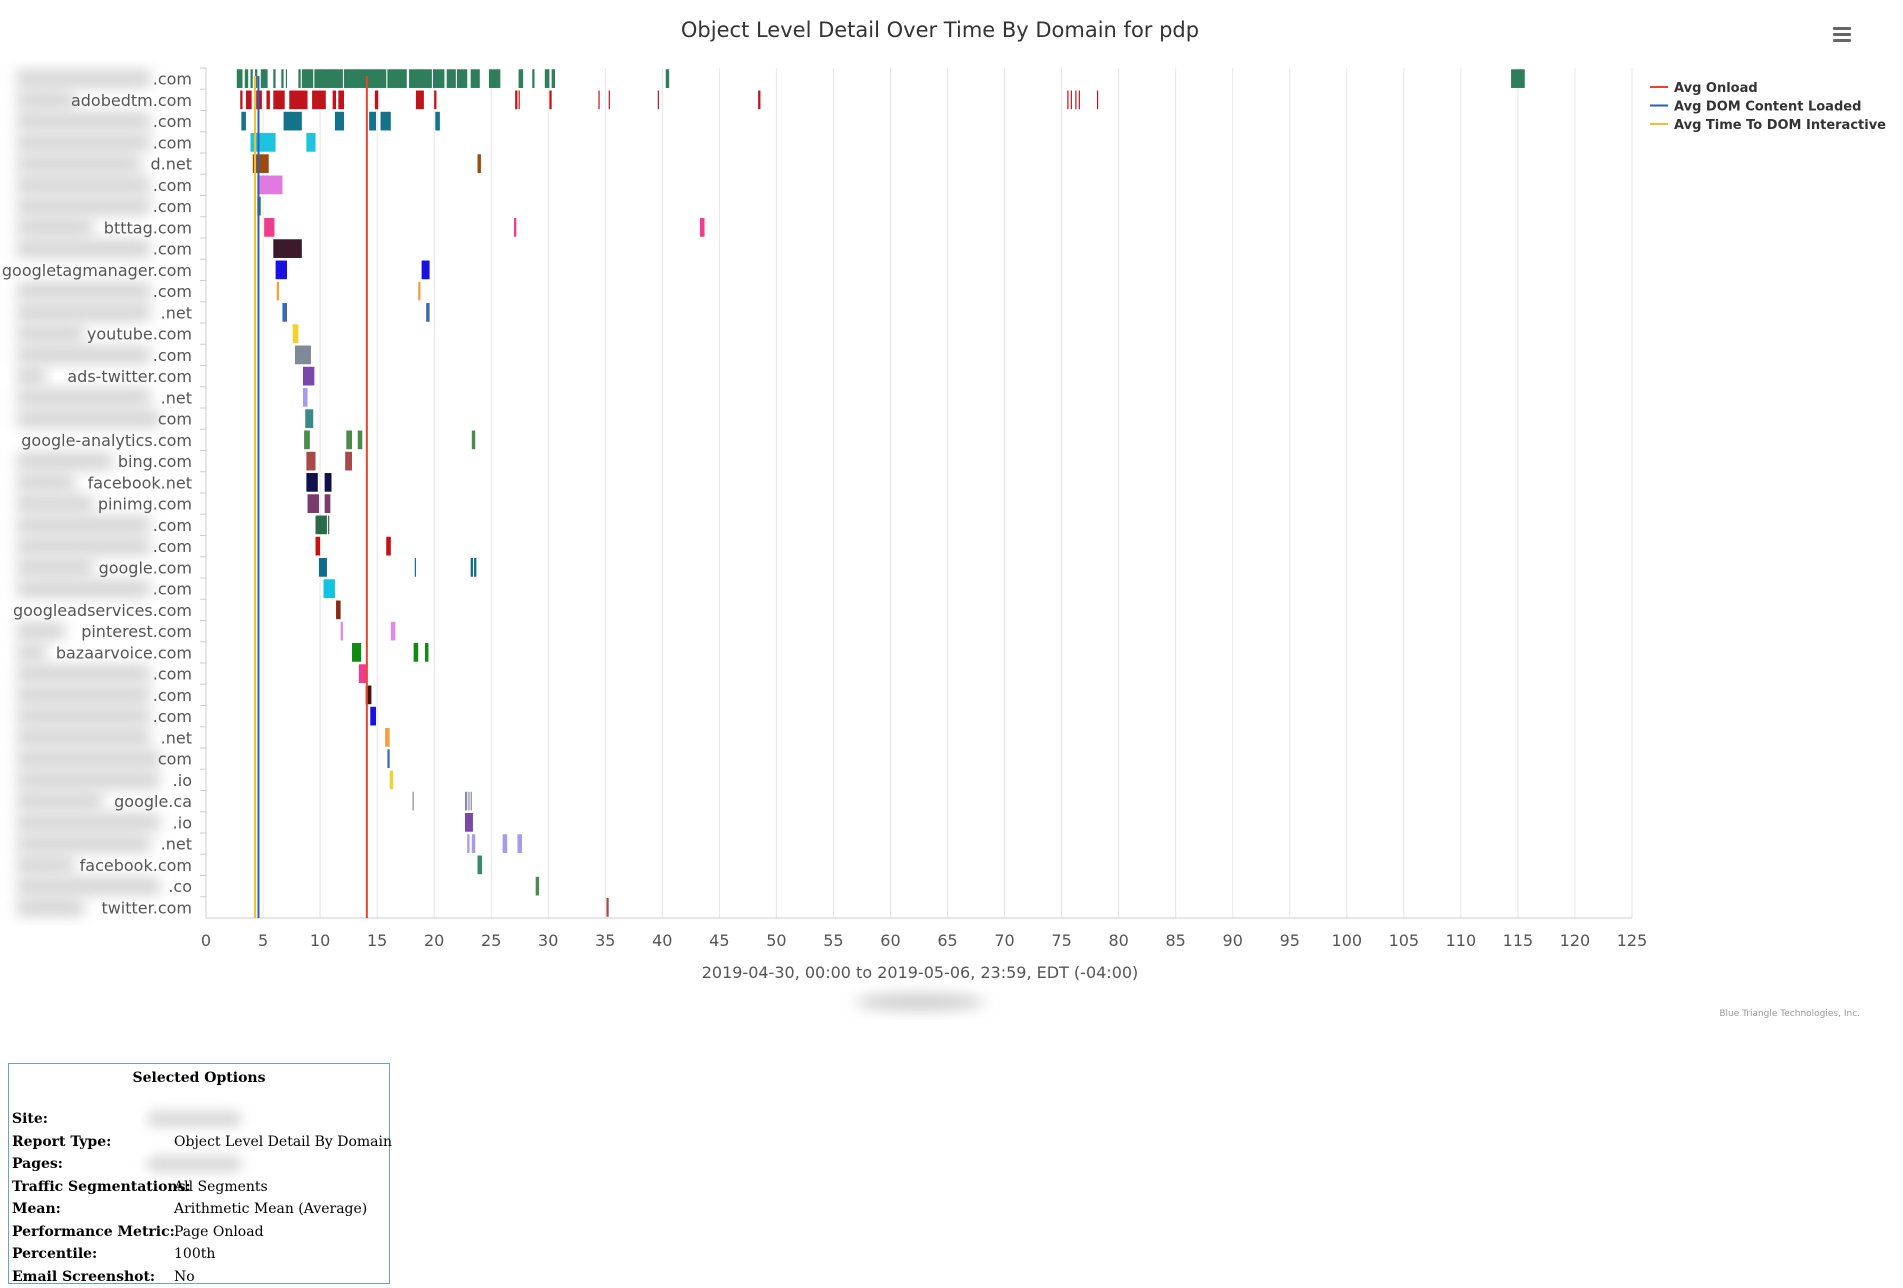 This screenshot has height=1288, width=1903. I want to click on chart-menu-button, so click(1842, 35).